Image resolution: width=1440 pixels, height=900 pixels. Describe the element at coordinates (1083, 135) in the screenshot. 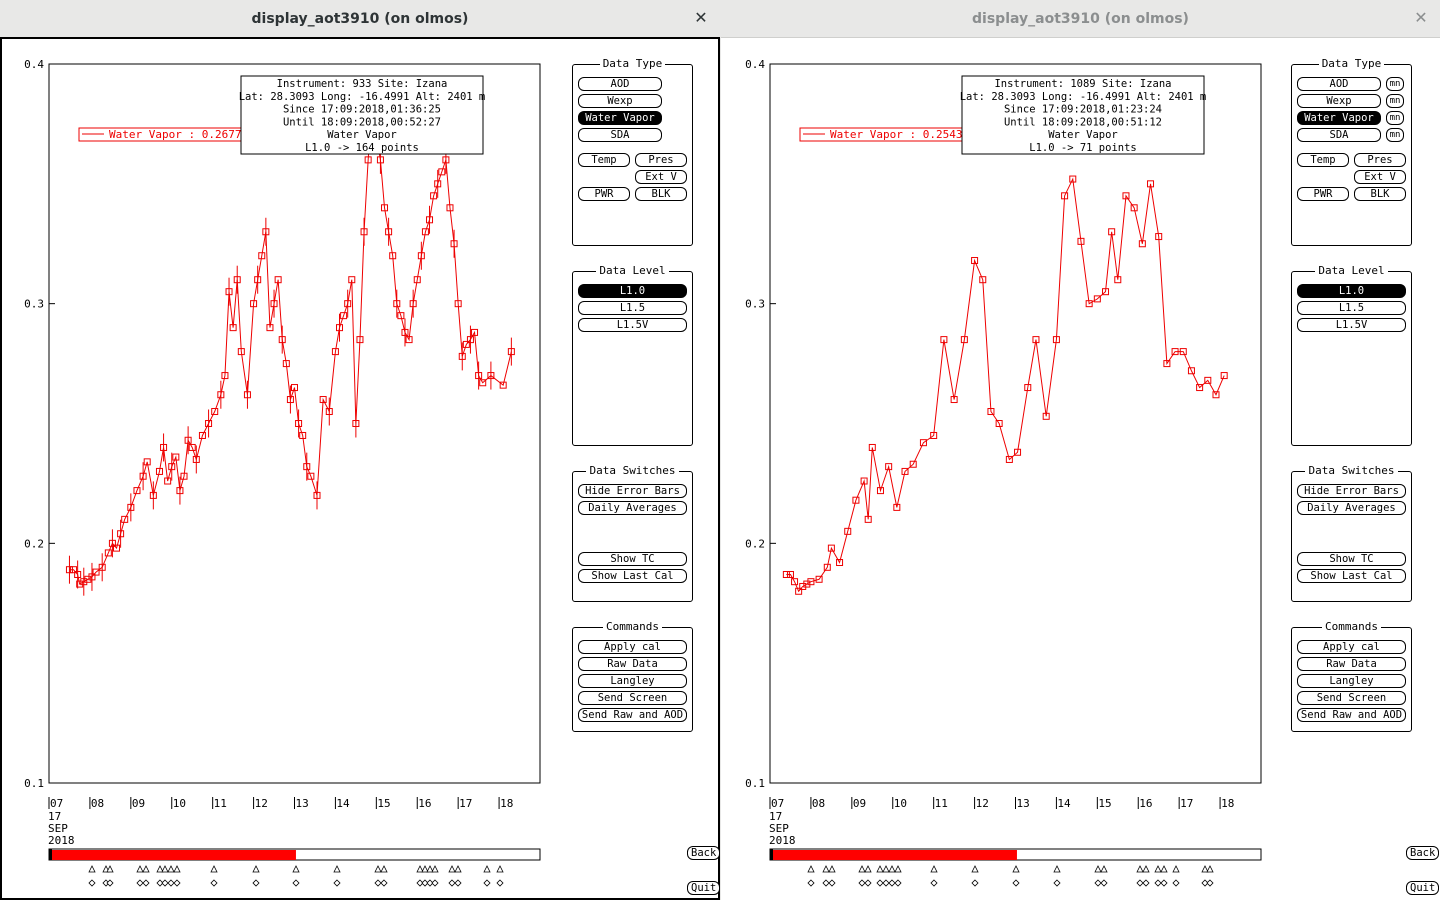

I see `info-line: Water Vapor` at that location.